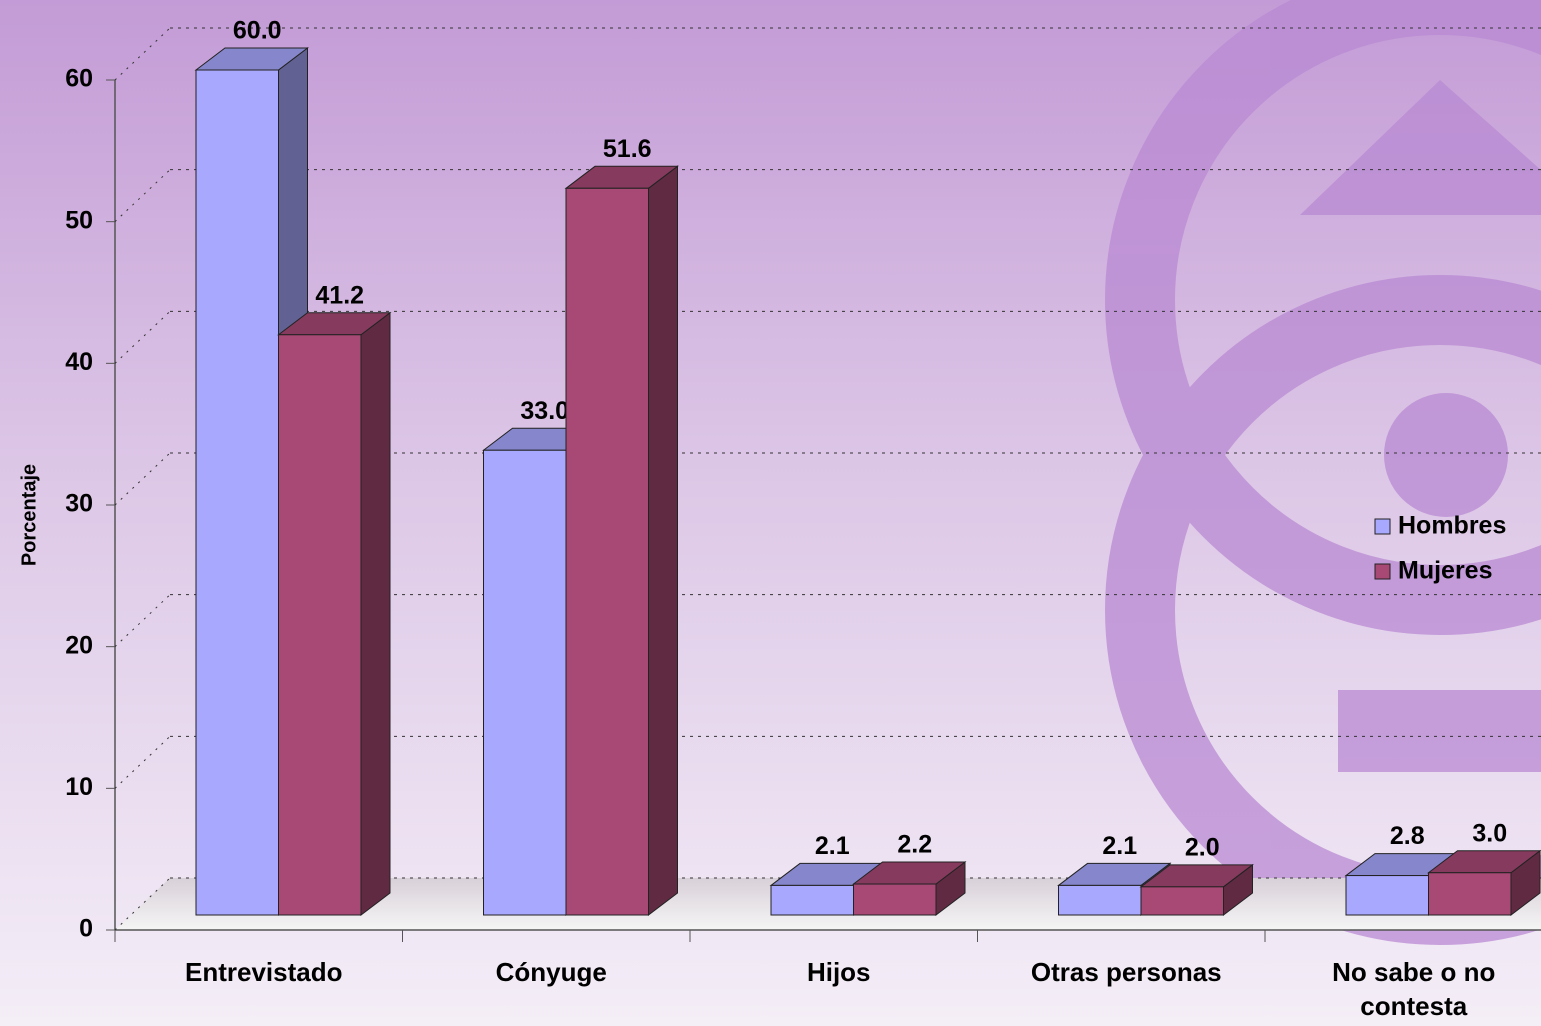 The height and width of the screenshot is (1026, 1541). Describe the element at coordinates (339, 295) in the screenshot. I see `data-label: 41.2` at that location.